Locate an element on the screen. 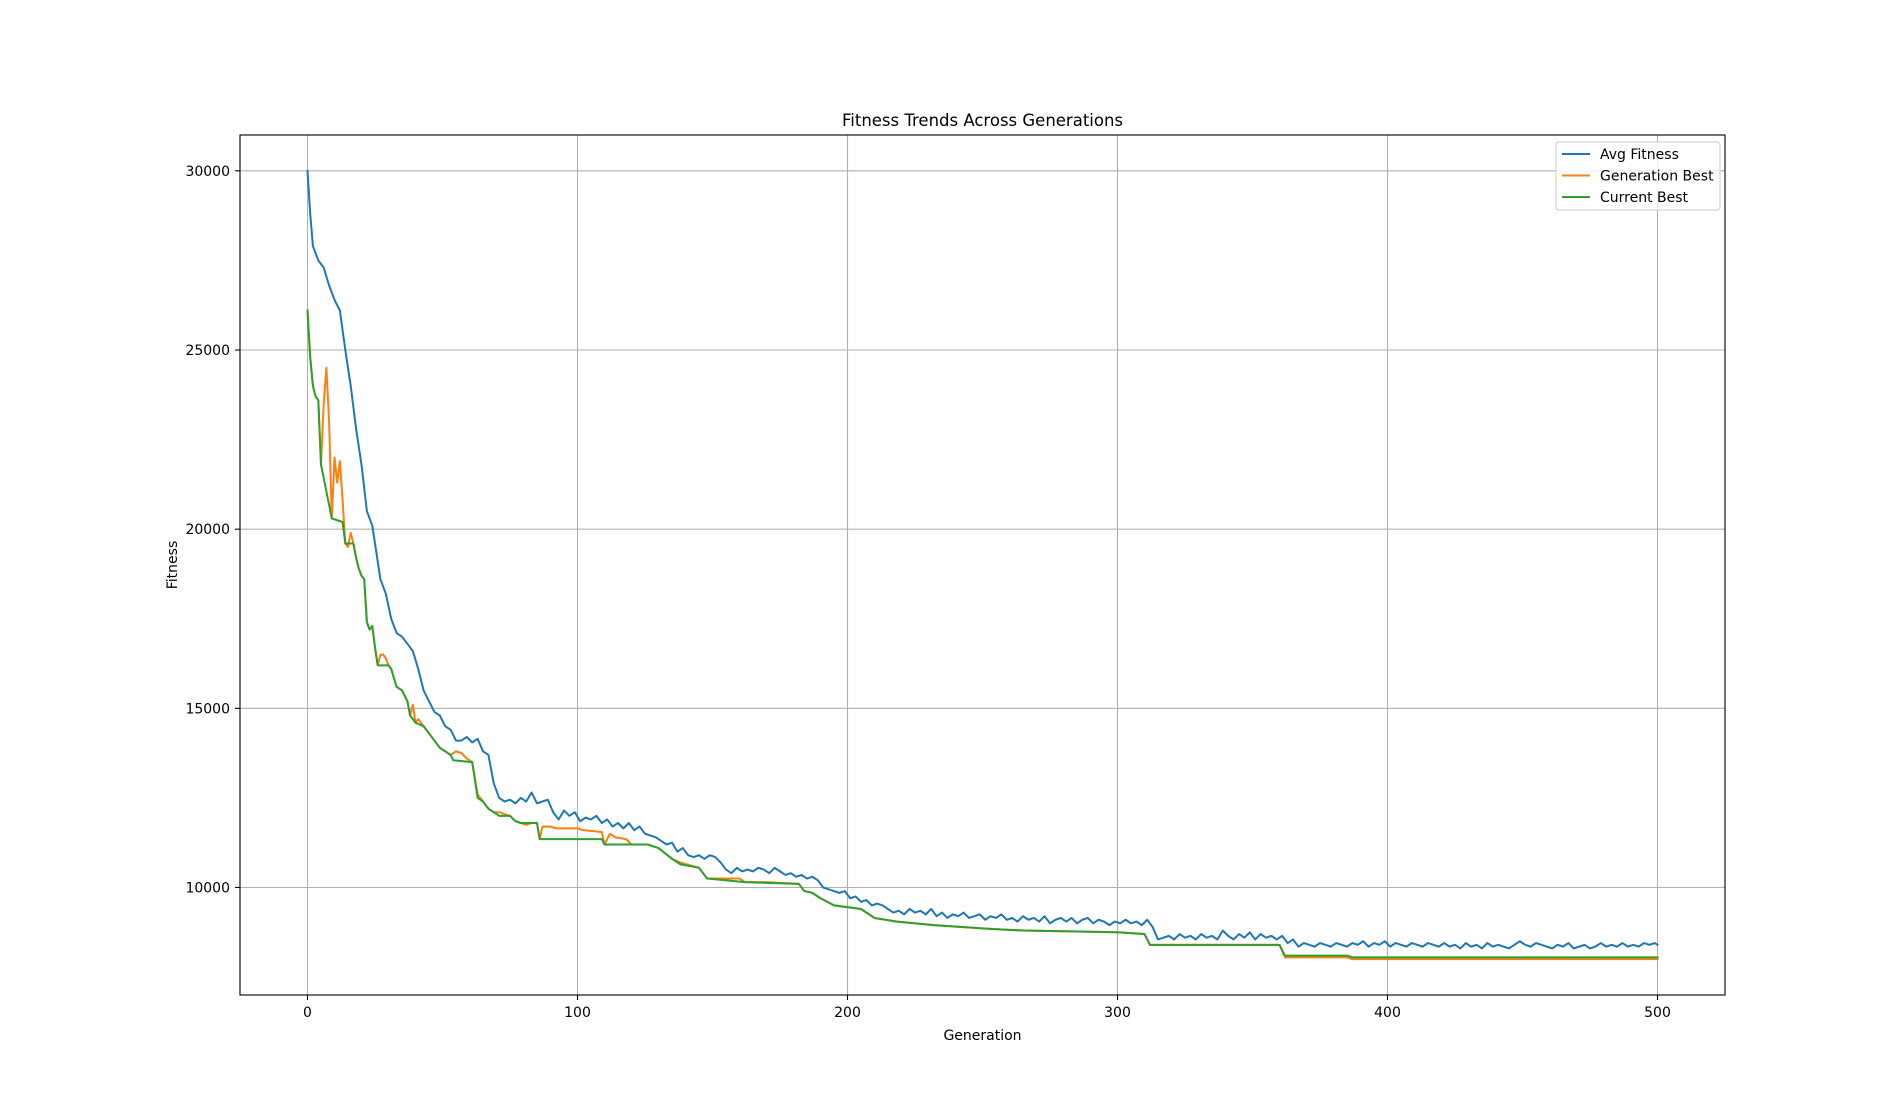 This screenshot has height=1111, width=1896. legend-box is located at coordinates (1638, 176).